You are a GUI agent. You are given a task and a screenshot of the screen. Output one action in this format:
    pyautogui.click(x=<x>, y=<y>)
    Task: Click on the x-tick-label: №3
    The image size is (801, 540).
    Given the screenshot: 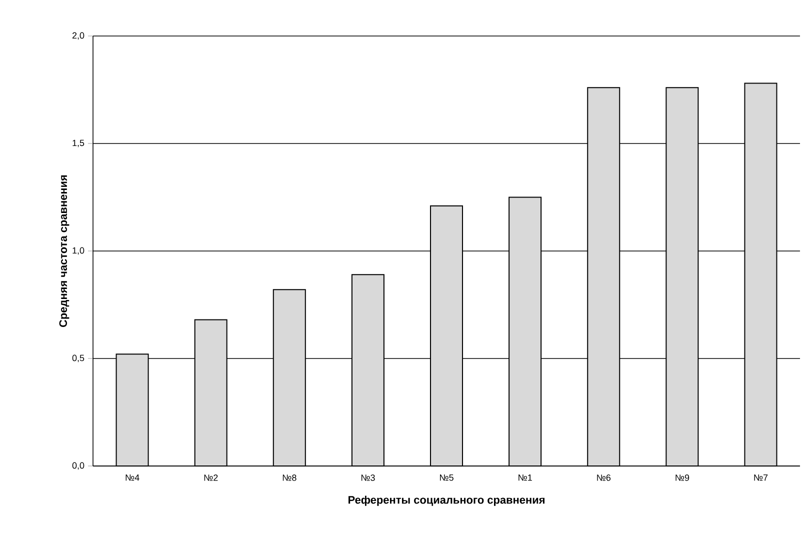 What is the action you would take?
    pyautogui.click(x=368, y=477)
    